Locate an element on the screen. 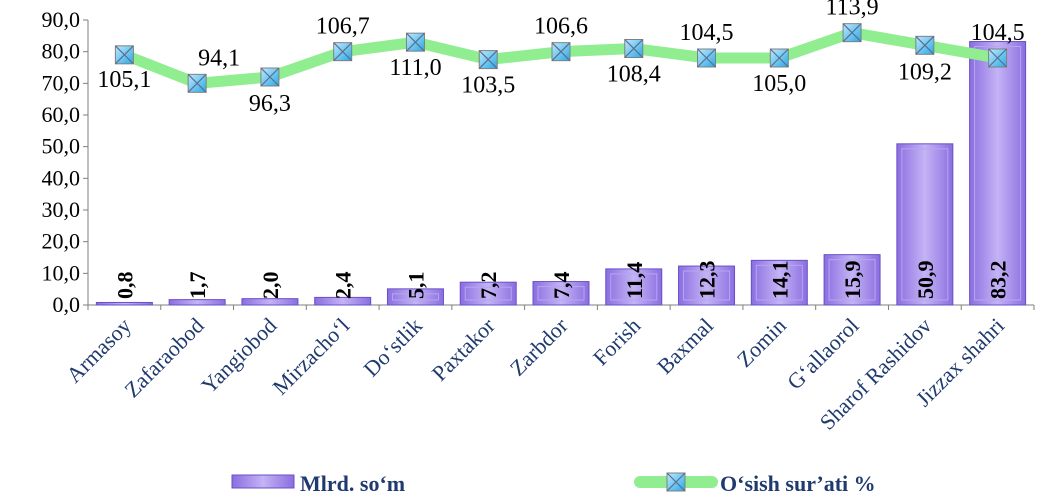 This screenshot has height=497, width=1044. line-value-label: 106,6 is located at coordinates (561, 27).